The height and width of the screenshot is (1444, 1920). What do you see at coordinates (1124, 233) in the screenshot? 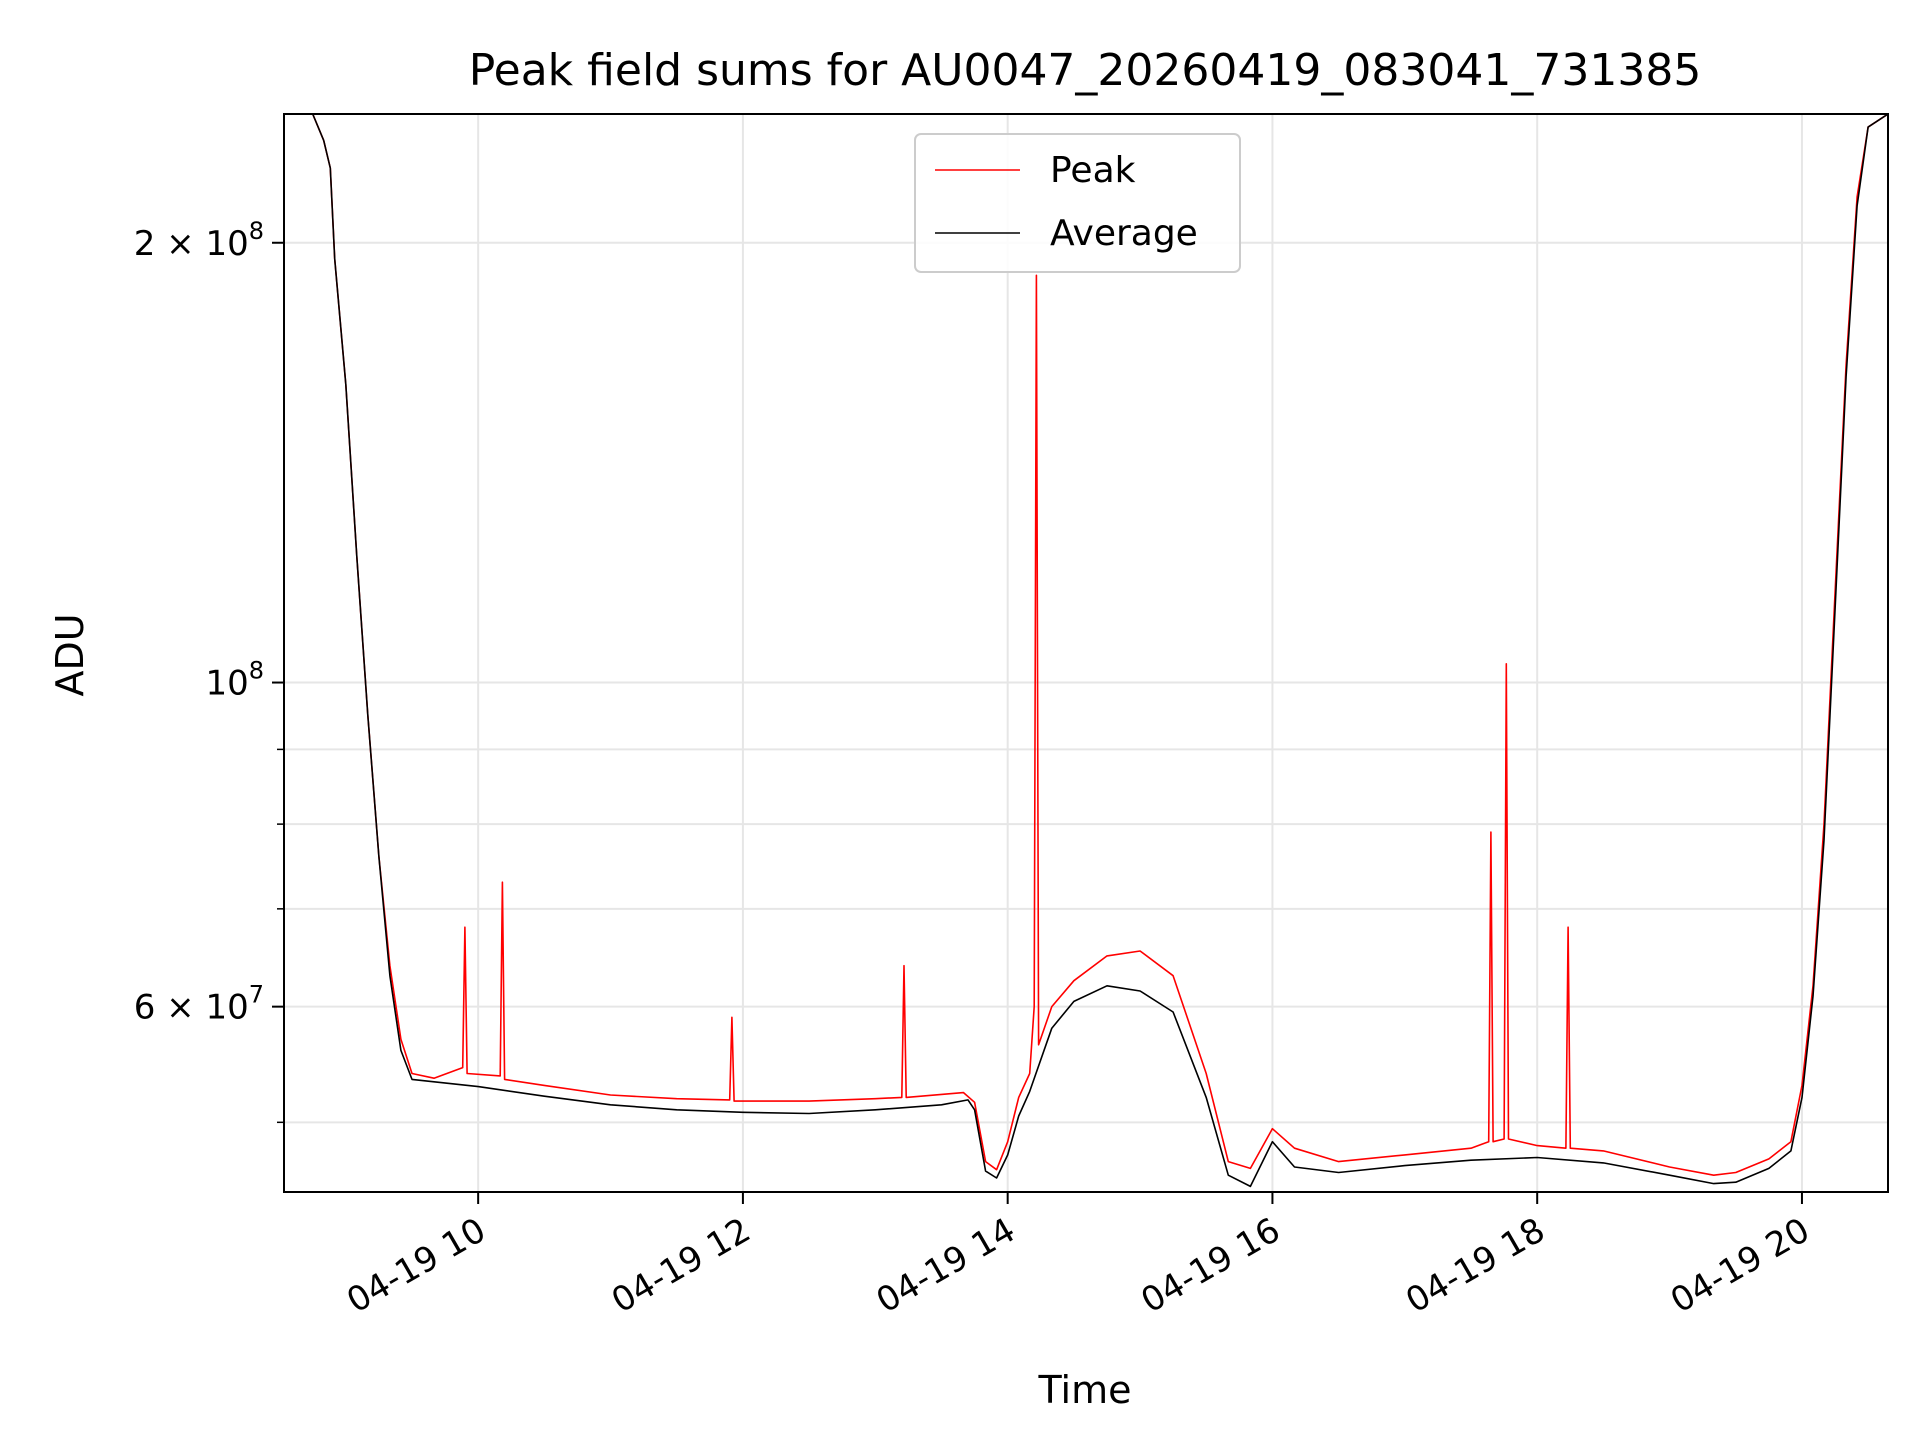
I see `legend-label-average: Average` at bounding box center [1124, 233].